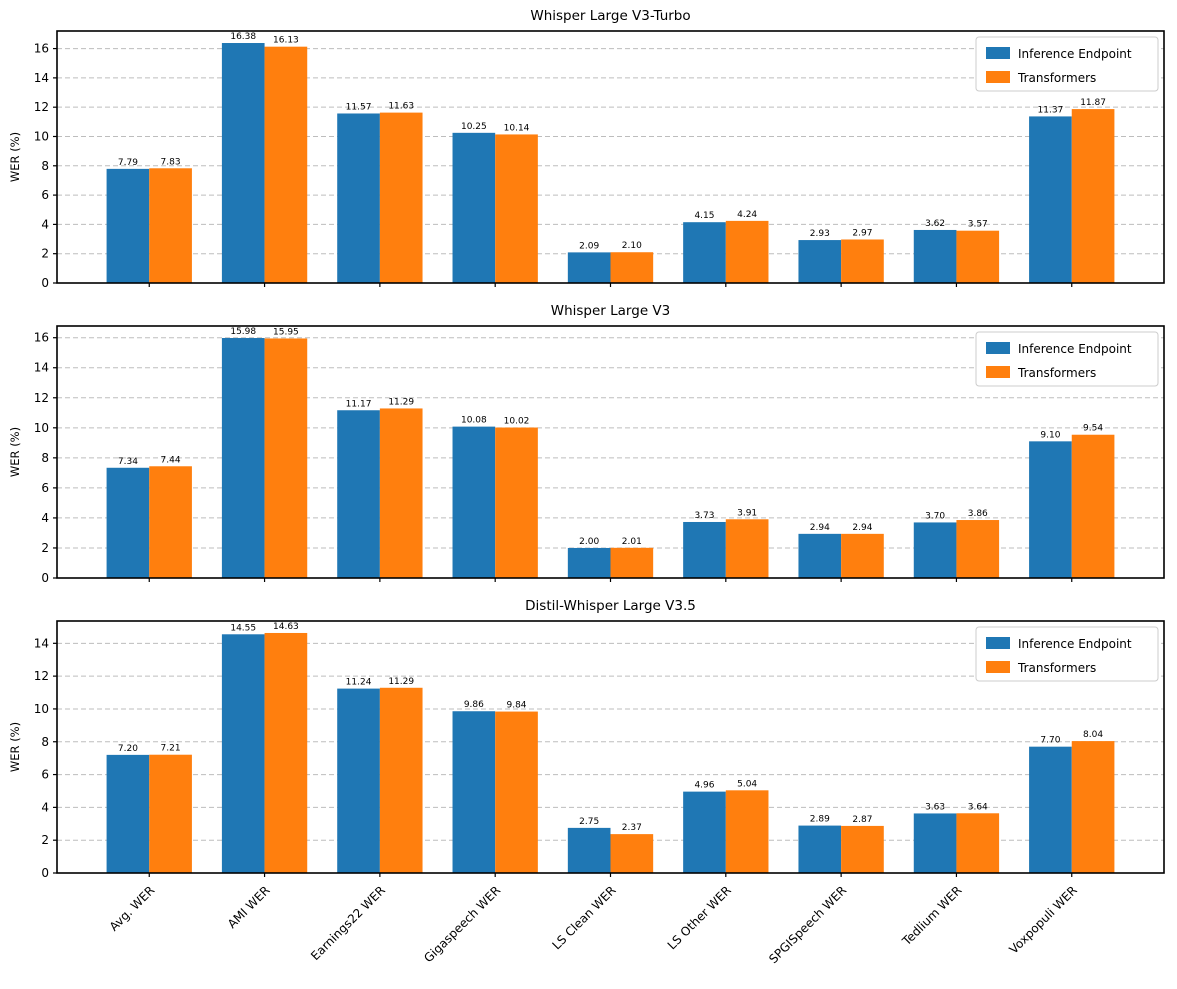 This screenshot has height=989, width=1177. What do you see at coordinates (747, 215) in the screenshot?
I see `bar-value-label: 4.24` at bounding box center [747, 215].